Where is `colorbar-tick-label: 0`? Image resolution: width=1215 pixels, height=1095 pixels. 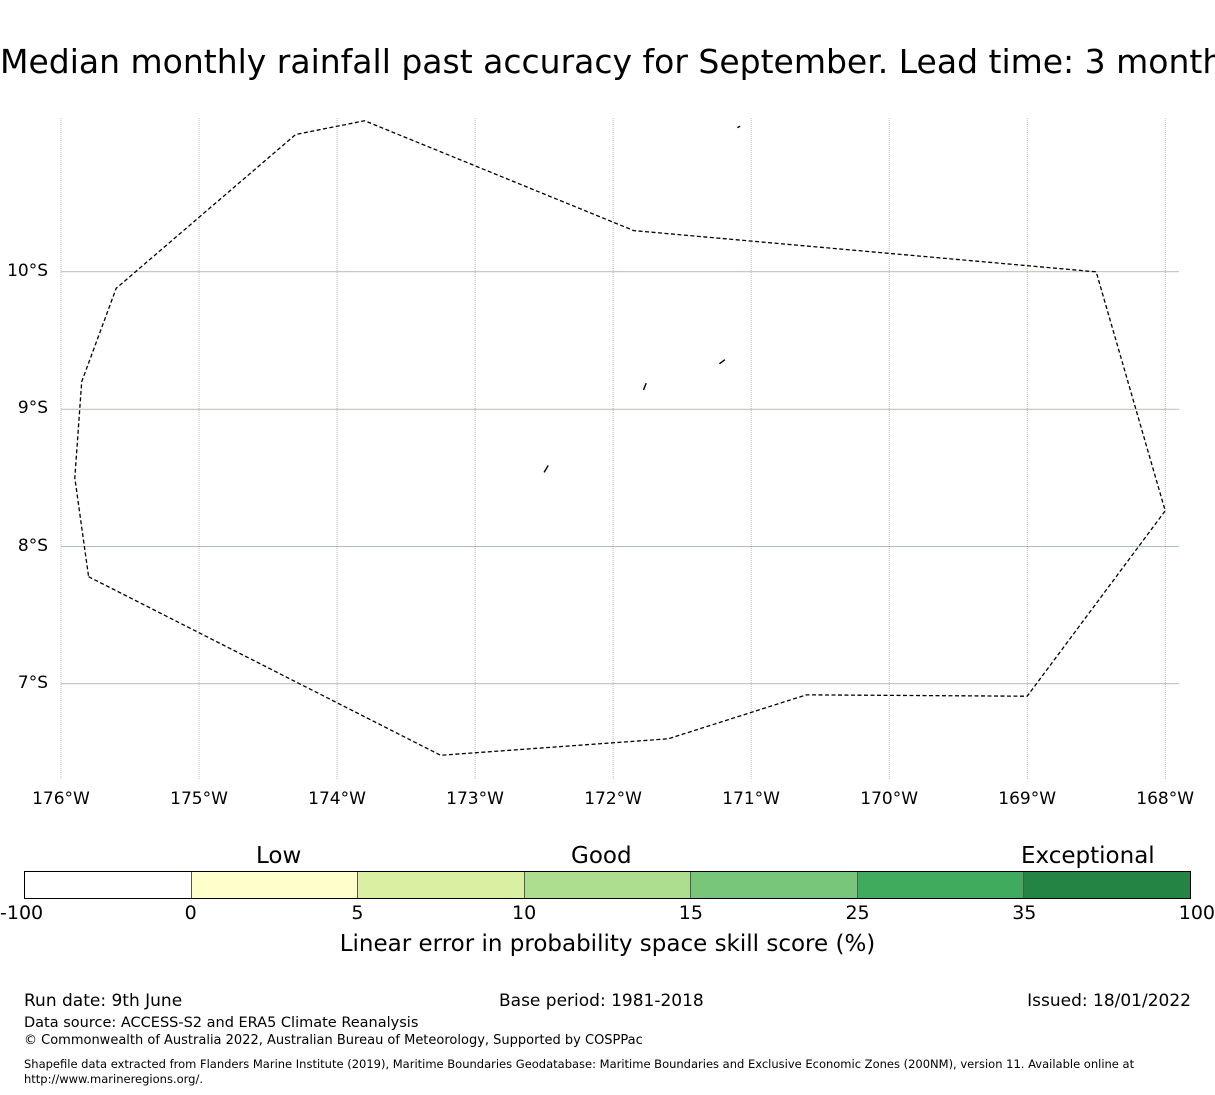
colorbar-tick-label: 0 is located at coordinates (190, 913).